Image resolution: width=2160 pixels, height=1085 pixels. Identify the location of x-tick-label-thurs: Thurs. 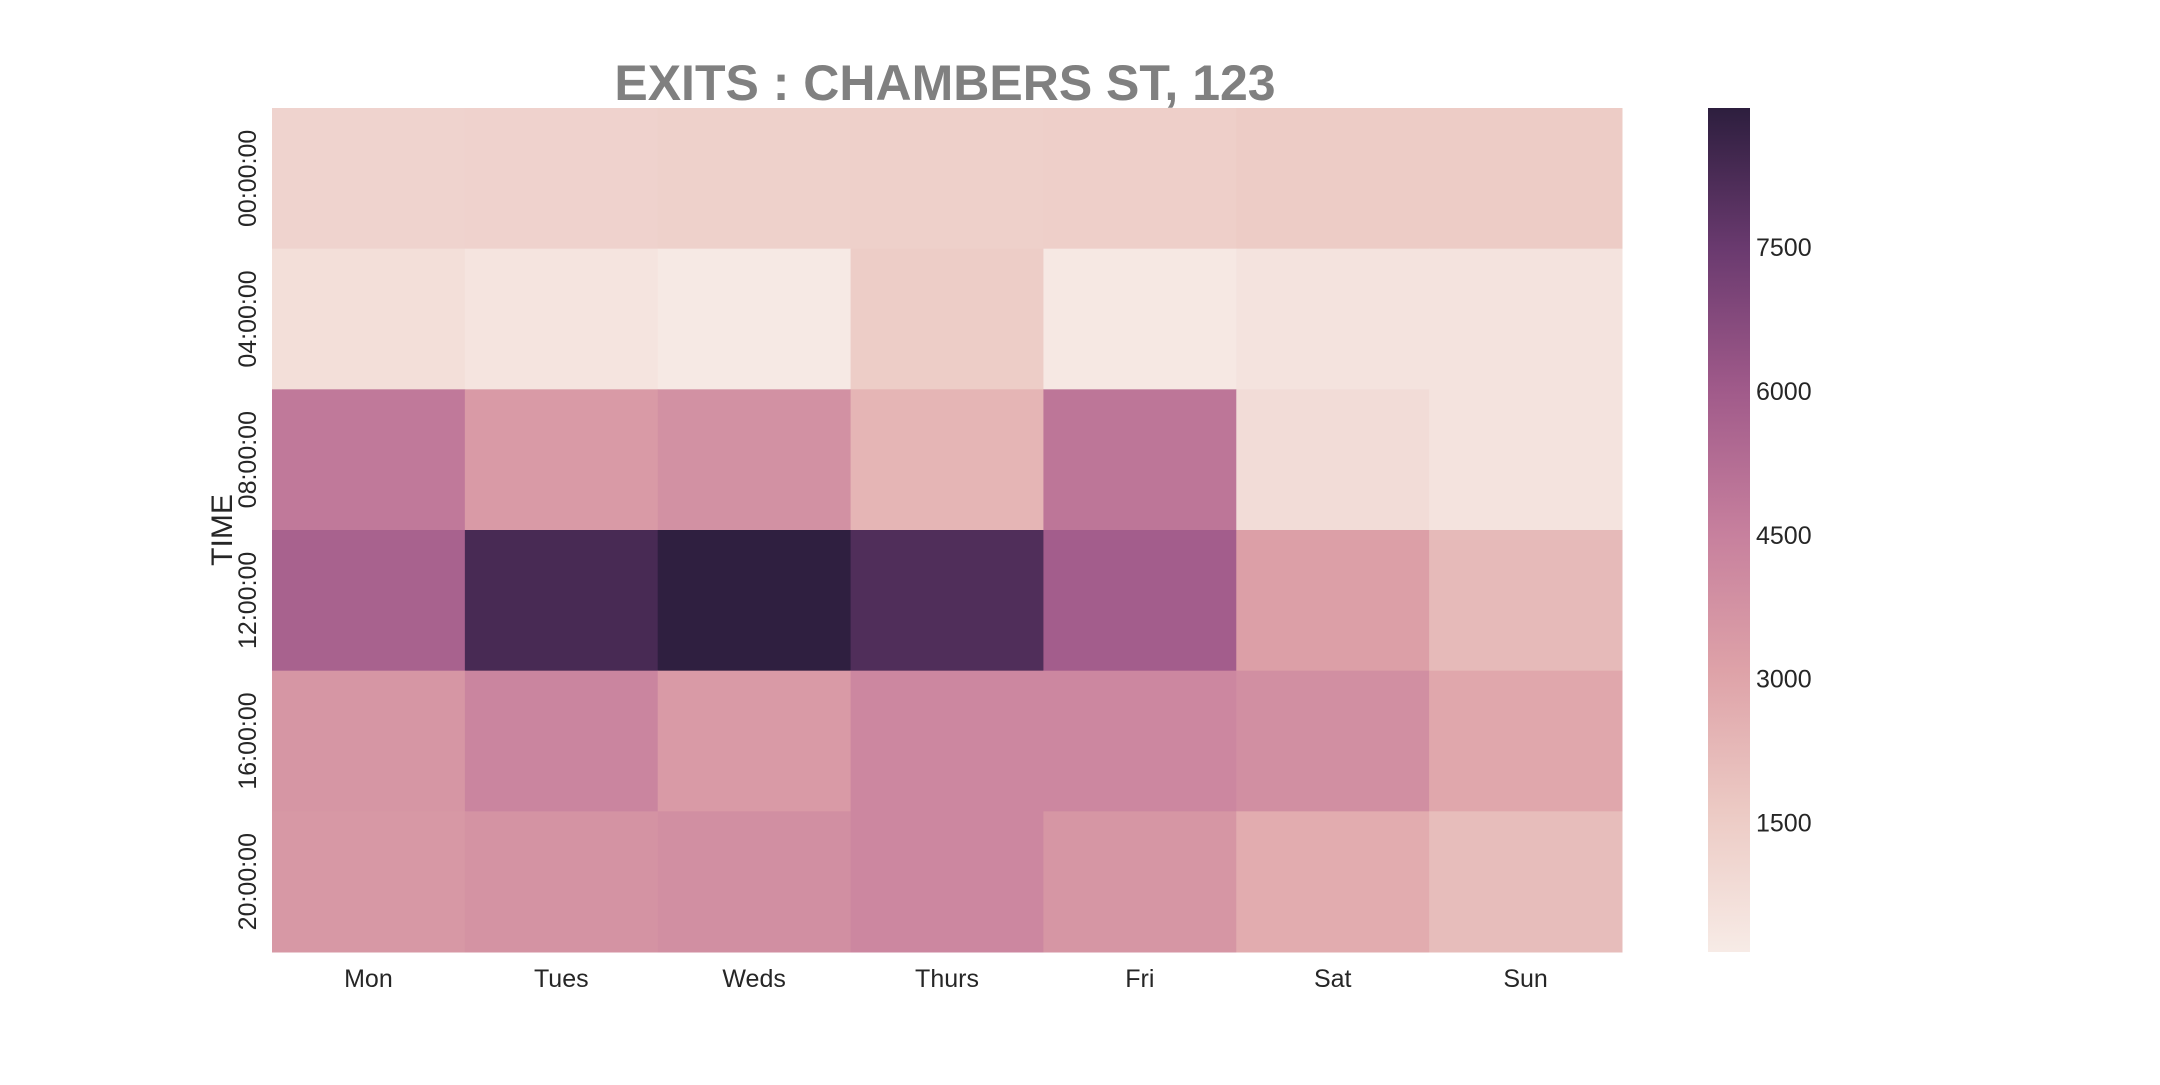
(947, 979).